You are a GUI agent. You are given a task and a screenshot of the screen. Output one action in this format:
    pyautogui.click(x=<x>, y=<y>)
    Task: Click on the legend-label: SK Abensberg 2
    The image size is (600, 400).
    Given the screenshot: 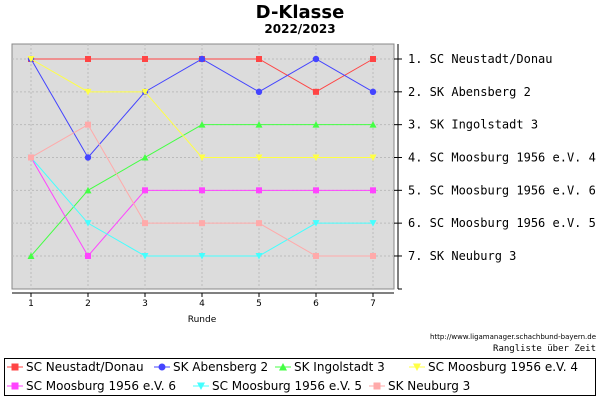 What is the action you would take?
    pyautogui.click(x=221, y=367)
    